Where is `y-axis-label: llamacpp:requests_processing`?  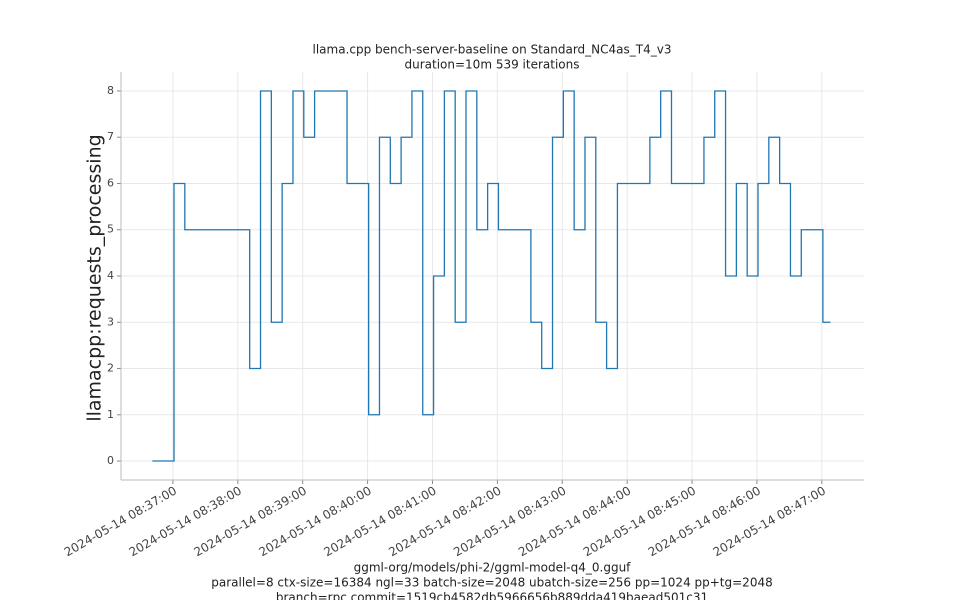
y-axis-label: llamacpp:requests_processing is located at coordinates (95, 277).